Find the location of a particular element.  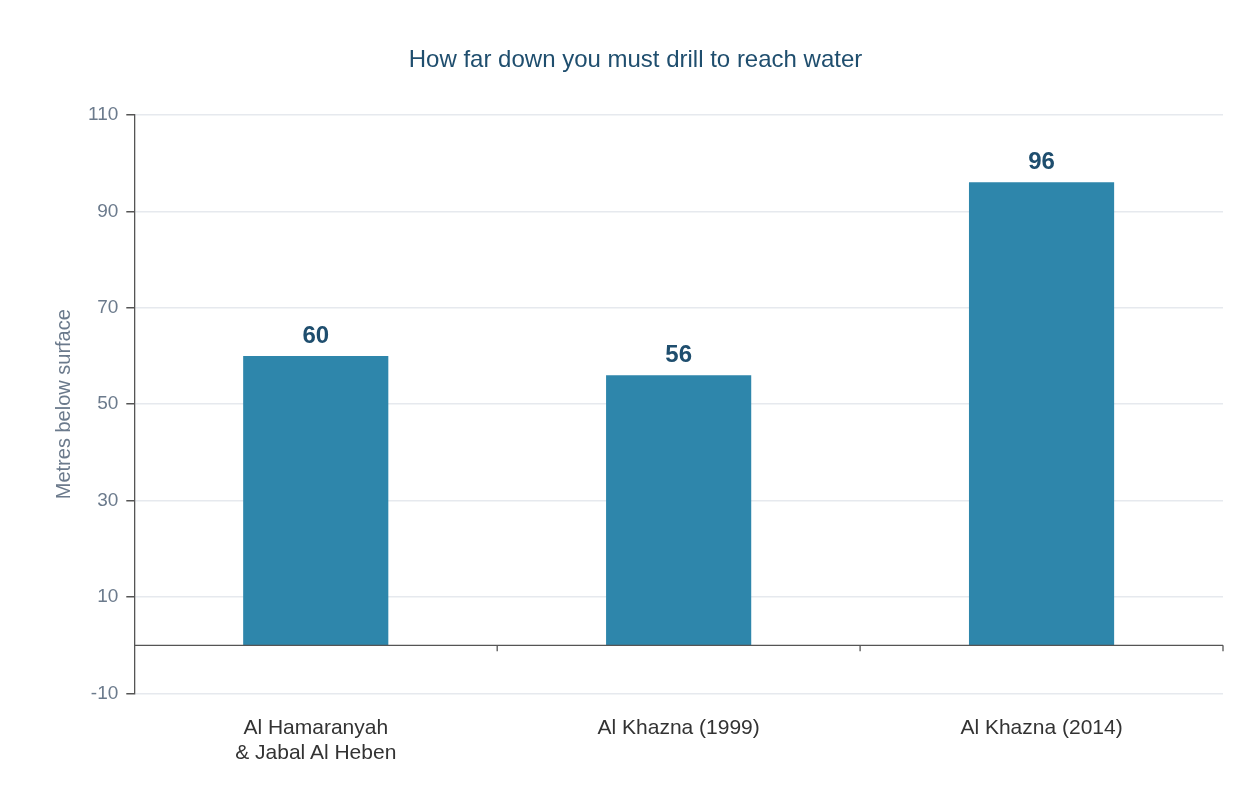

y-tick-label: 30 is located at coordinates (108, 499).